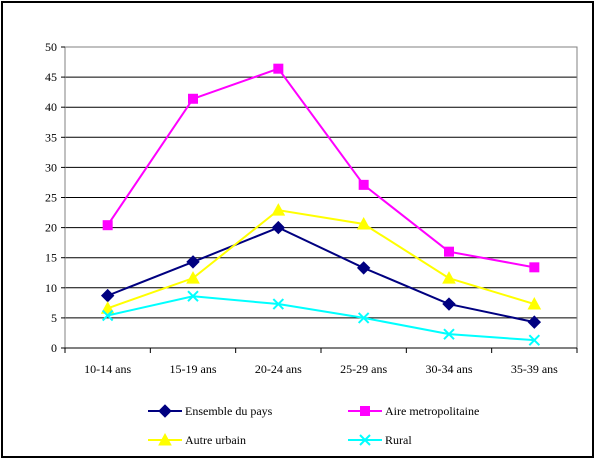  Describe the element at coordinates (51, 107) in the screenshot. I see `y-tick-label: 40` at that location.